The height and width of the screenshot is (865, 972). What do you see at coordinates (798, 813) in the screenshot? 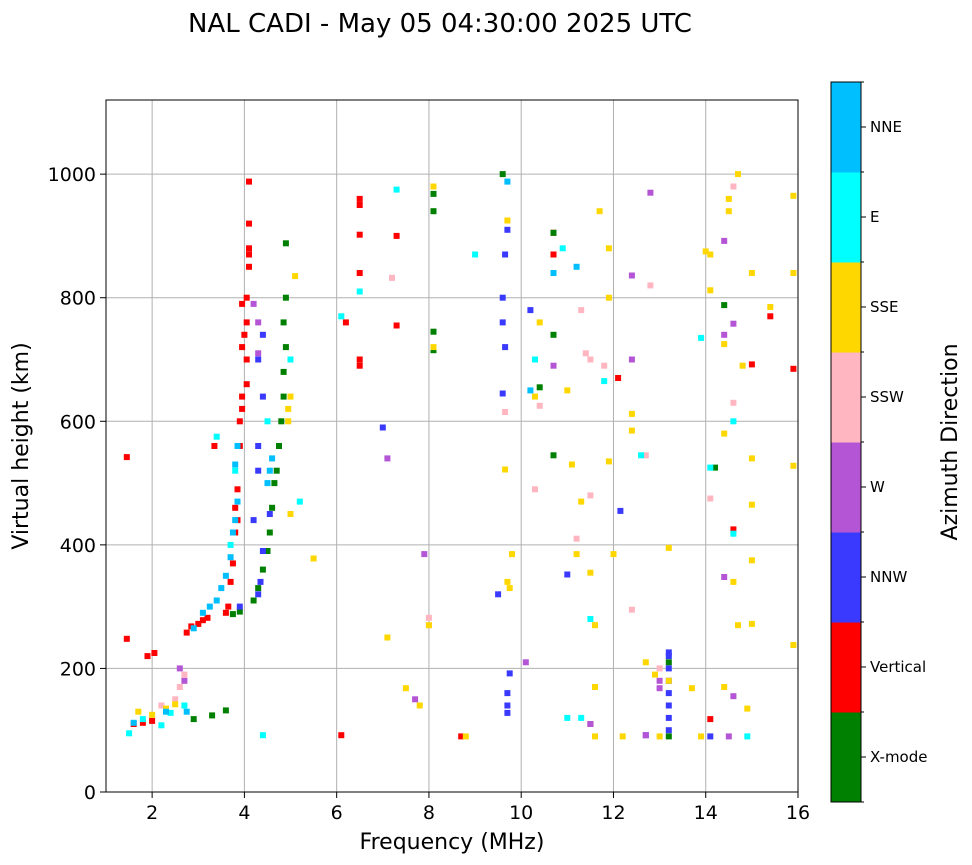
I see `x-tick-label: 16` at bounding box center [798, 813].